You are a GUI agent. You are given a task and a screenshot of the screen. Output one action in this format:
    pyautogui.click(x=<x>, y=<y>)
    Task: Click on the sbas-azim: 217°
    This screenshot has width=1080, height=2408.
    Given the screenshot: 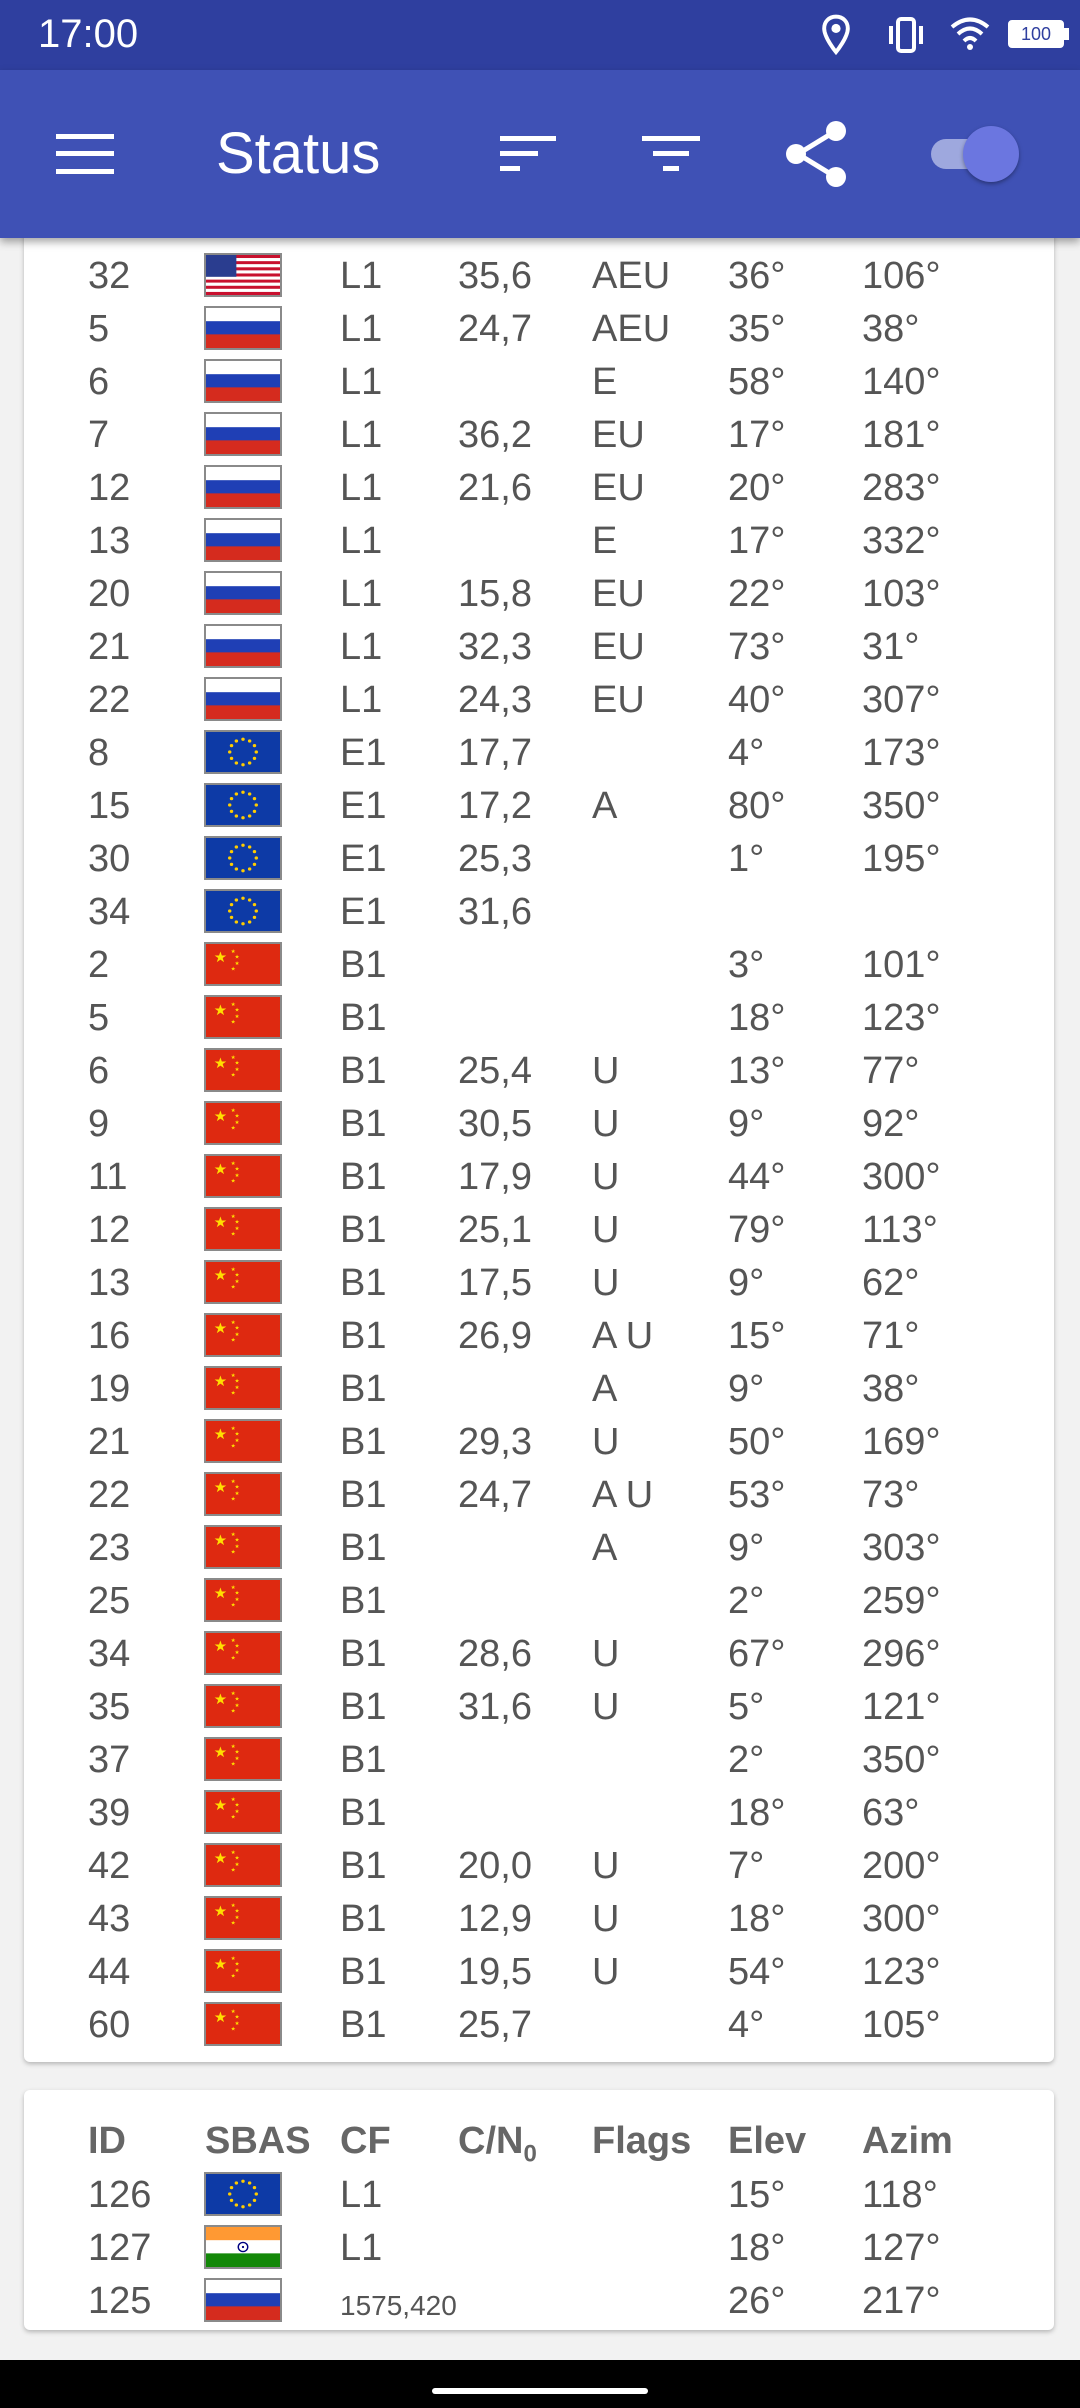 What is the action you would take?
    pyautogui.click(x=901, y=2301)
    